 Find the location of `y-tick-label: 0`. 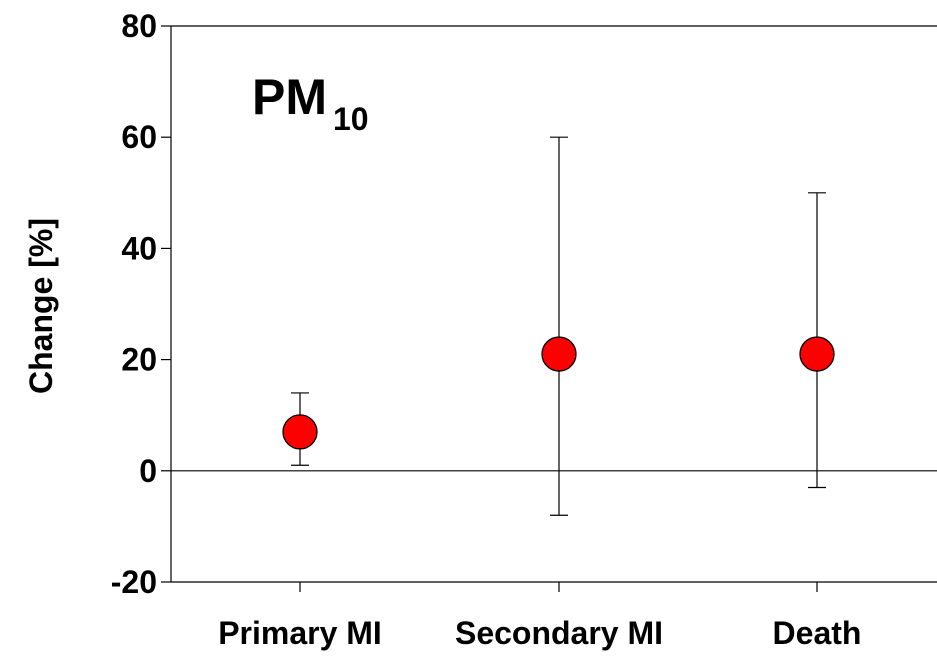

y-tick-label: 0 is located at coordinates (148, 471).